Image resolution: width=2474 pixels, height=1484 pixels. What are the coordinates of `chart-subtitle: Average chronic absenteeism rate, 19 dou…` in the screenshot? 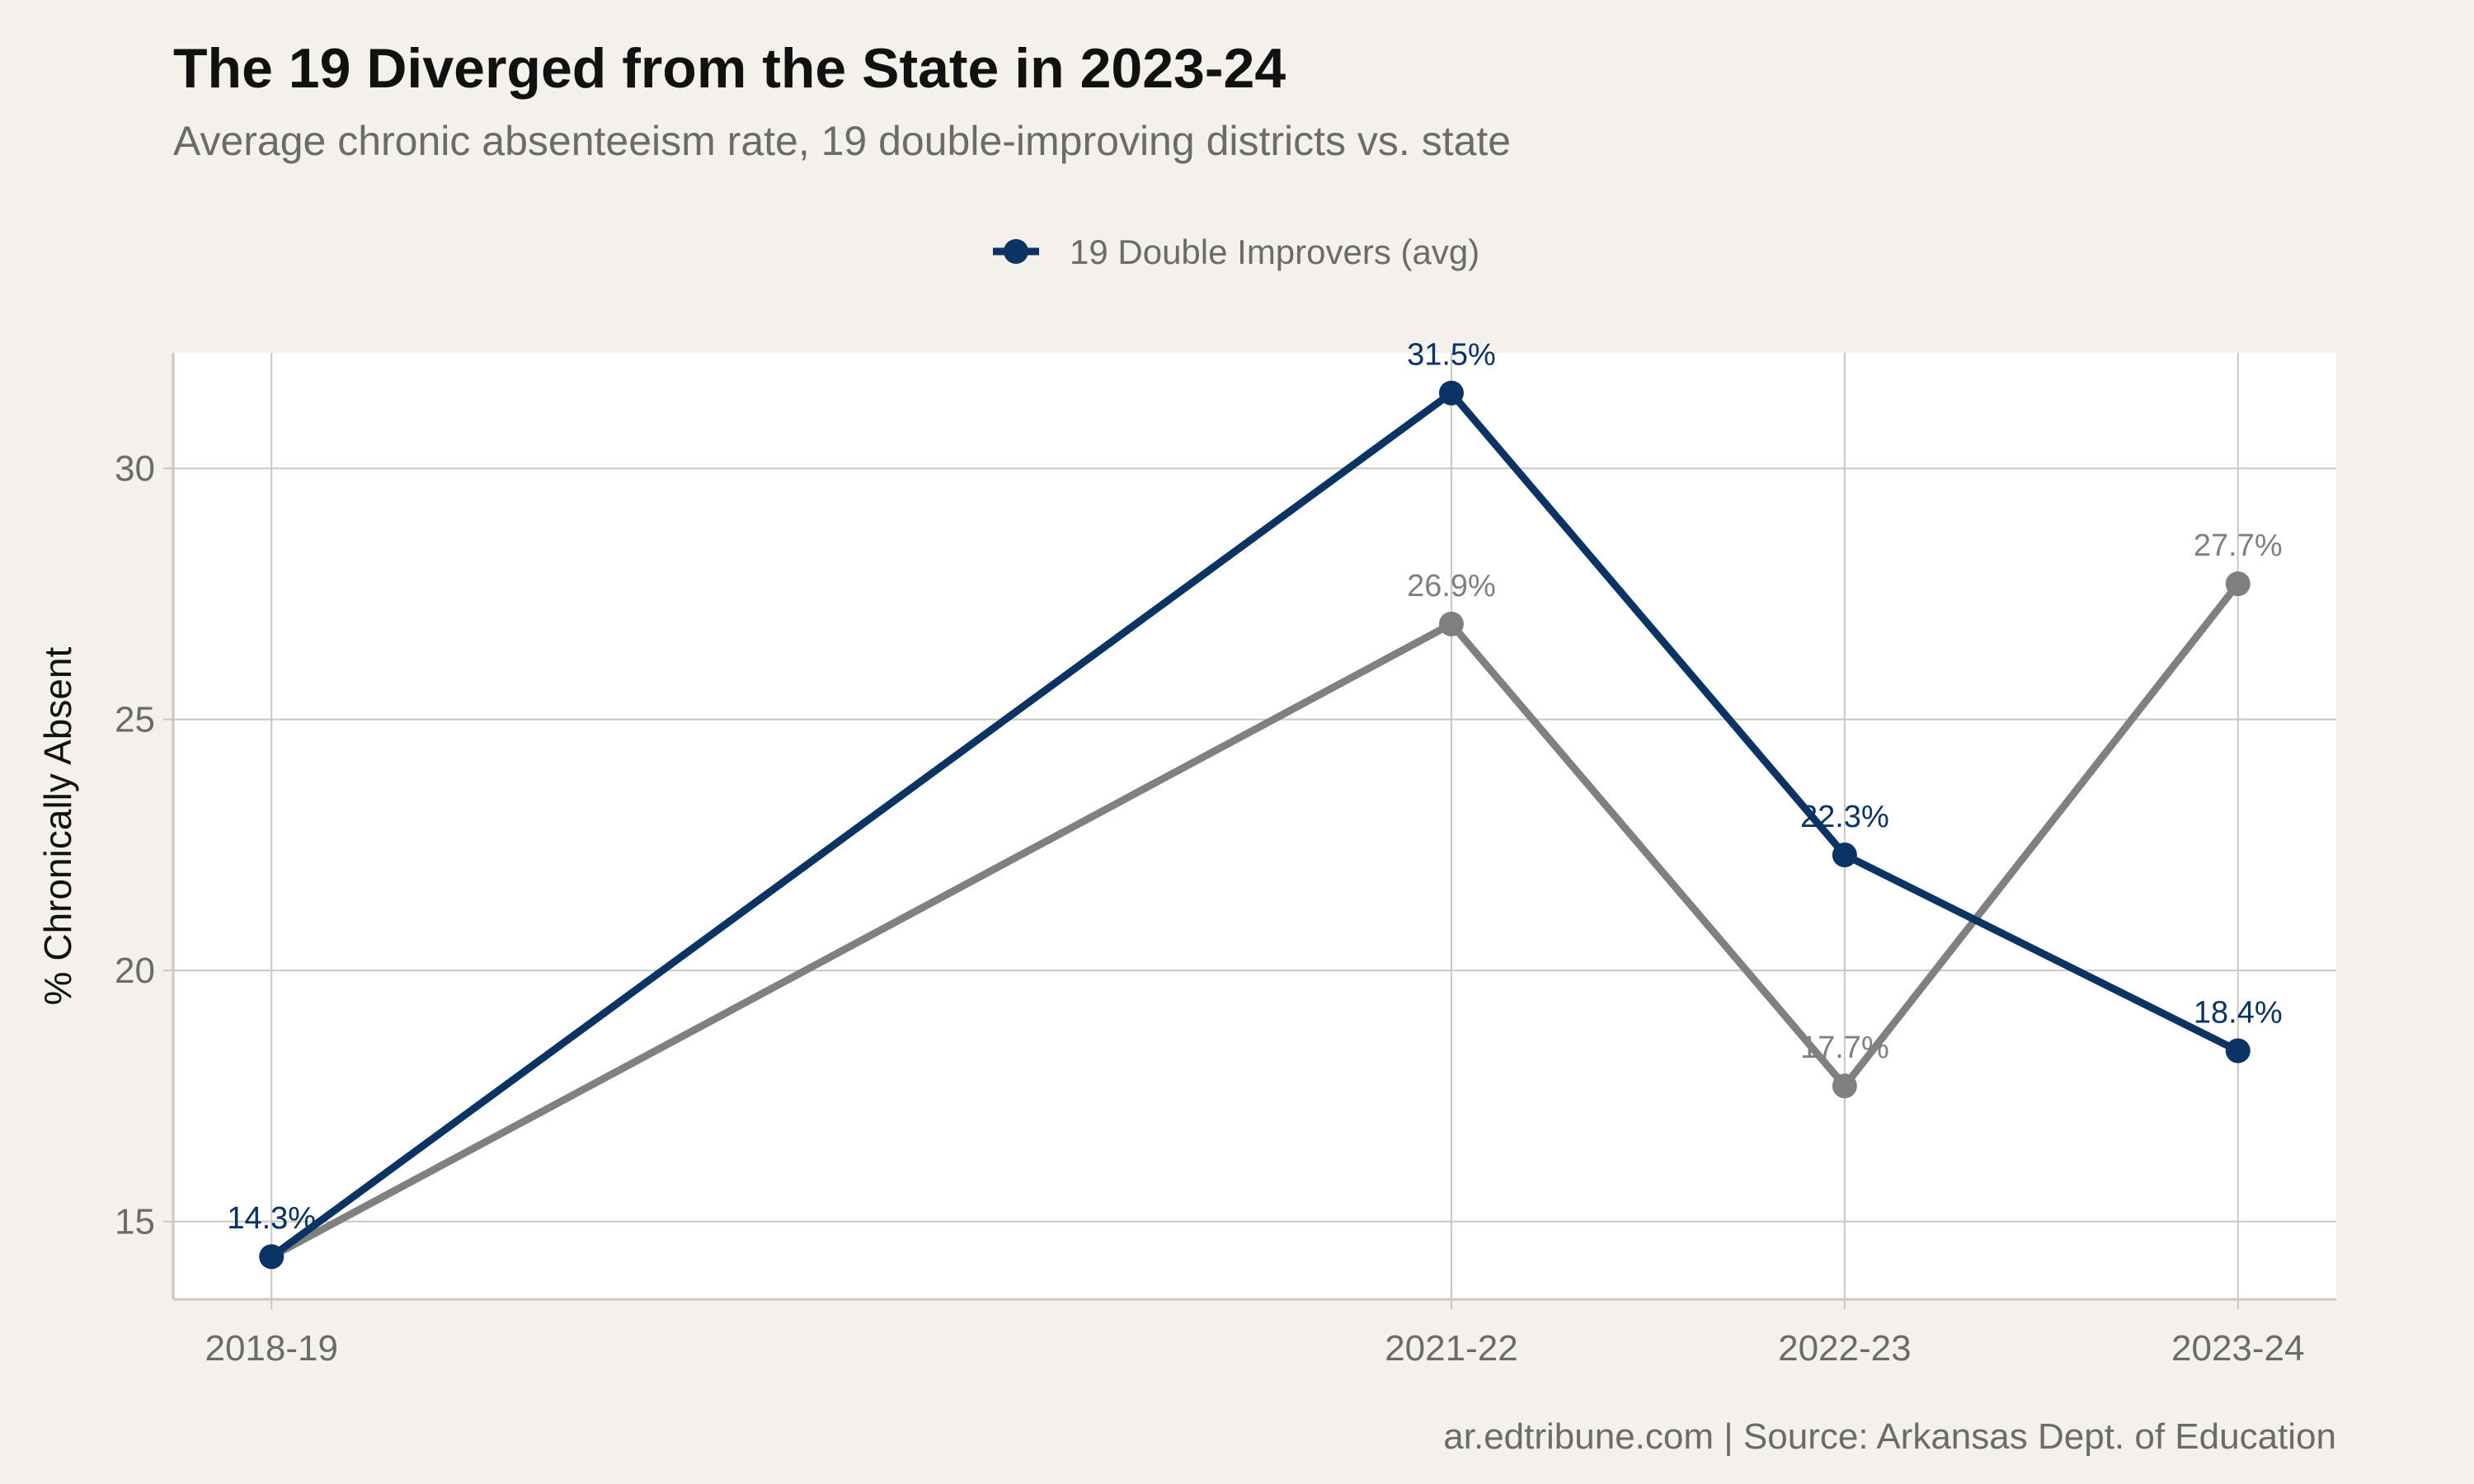 It's located at (842, 141).